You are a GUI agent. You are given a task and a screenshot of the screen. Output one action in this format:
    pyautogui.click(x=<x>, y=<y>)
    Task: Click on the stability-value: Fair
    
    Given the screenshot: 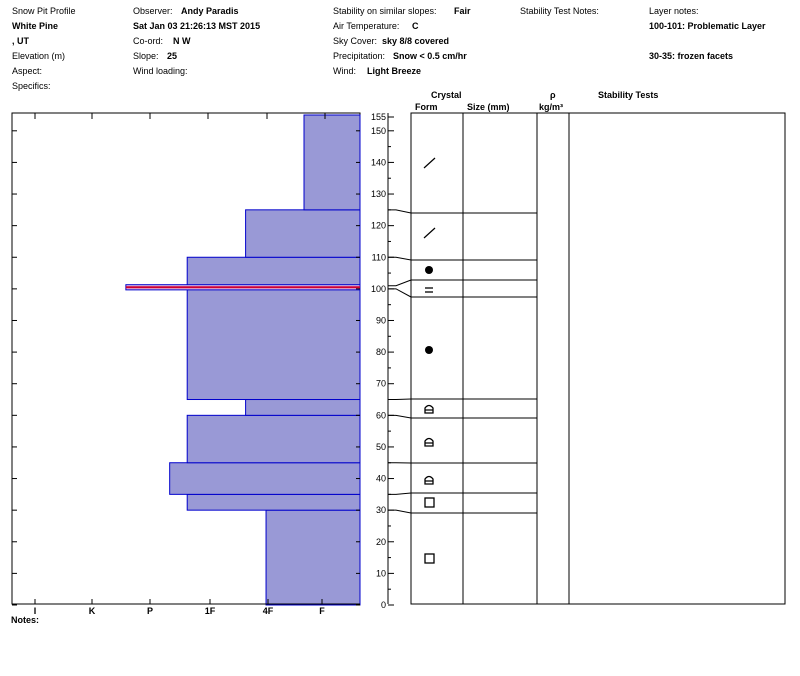 What is the action you would take?
    pyautogui.click(x=462, y=11)
    